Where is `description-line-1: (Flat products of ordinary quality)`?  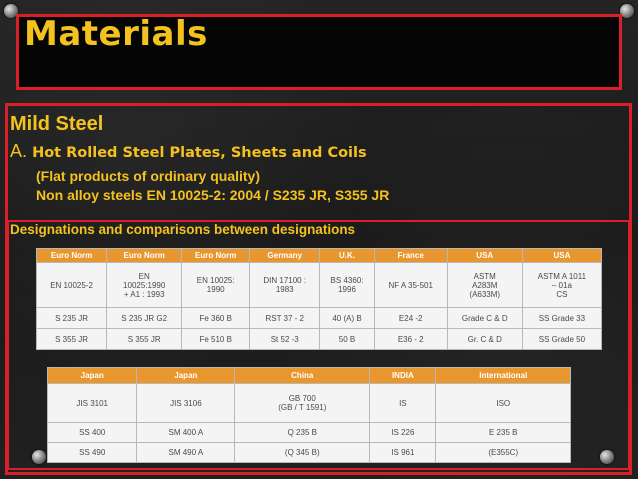 description-line-1: (Flat products of ordinary quality) is located at coordinates (148, 176).